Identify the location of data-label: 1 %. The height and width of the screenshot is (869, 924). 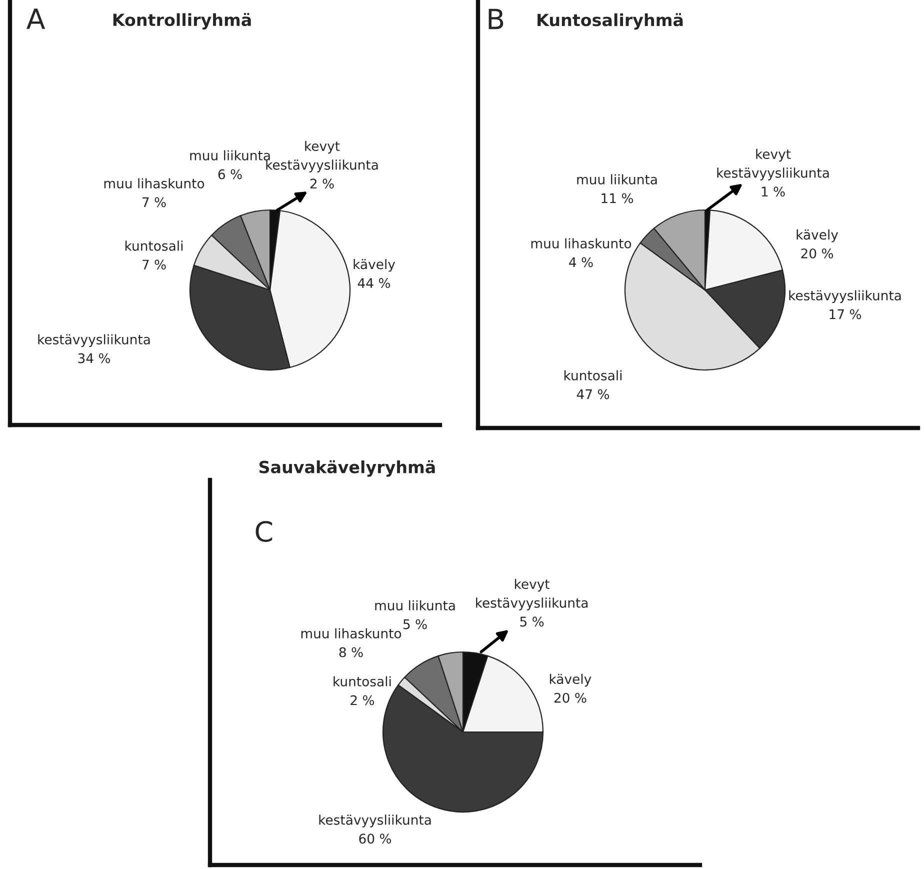
(773, 191).